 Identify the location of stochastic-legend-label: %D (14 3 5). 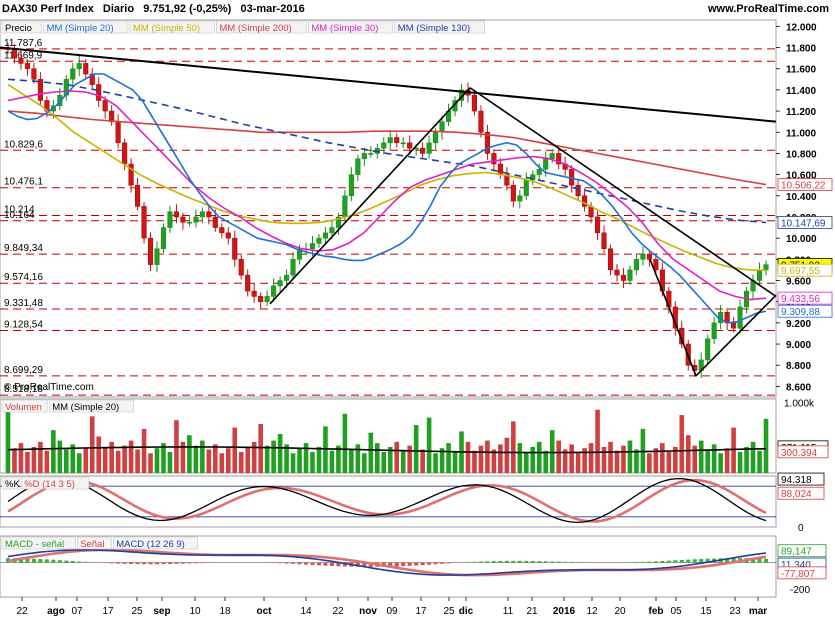
(49, 484).